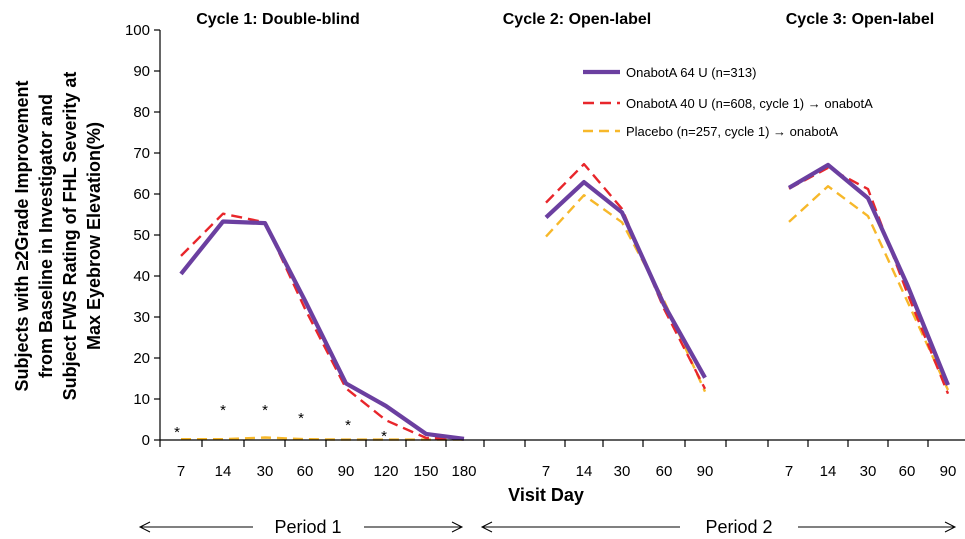 This screenshot has width=965, height=539. What do you see at coordinates (46, 236) in the screenshot?
I see `y-axis-title-line-2: from Baseline in Investigator and` at bounding box center [46, 236].